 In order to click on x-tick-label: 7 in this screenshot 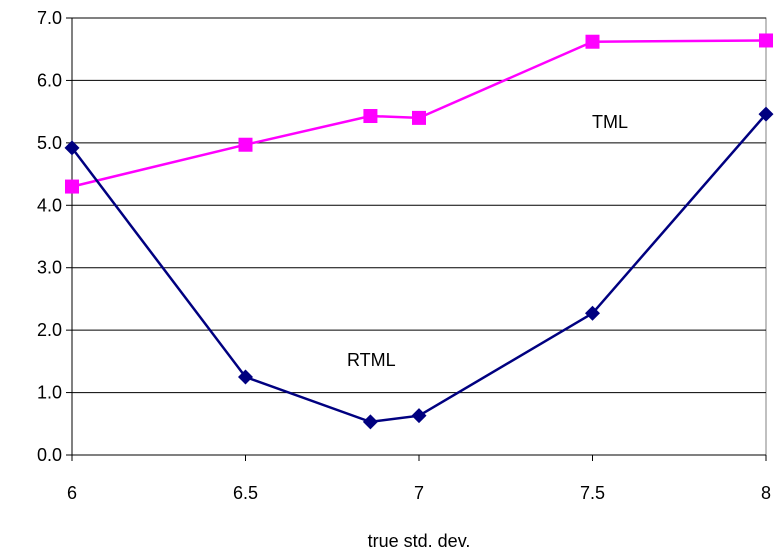, I will do `click(419, 493)`.